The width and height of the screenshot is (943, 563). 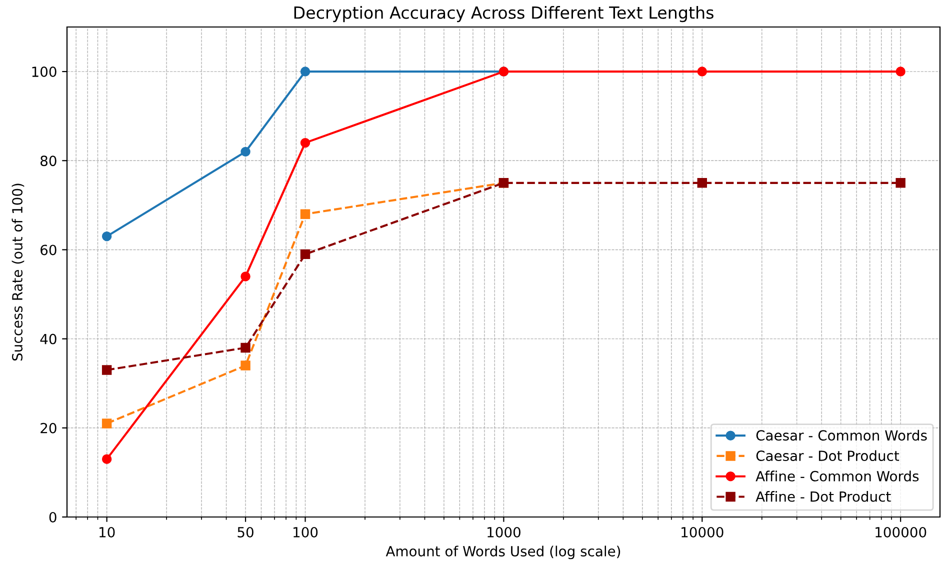 What do you see at coordinates (107, 532) in the screenshot?
I see `x-tick-label: 10` at bounding box center [107, 532].